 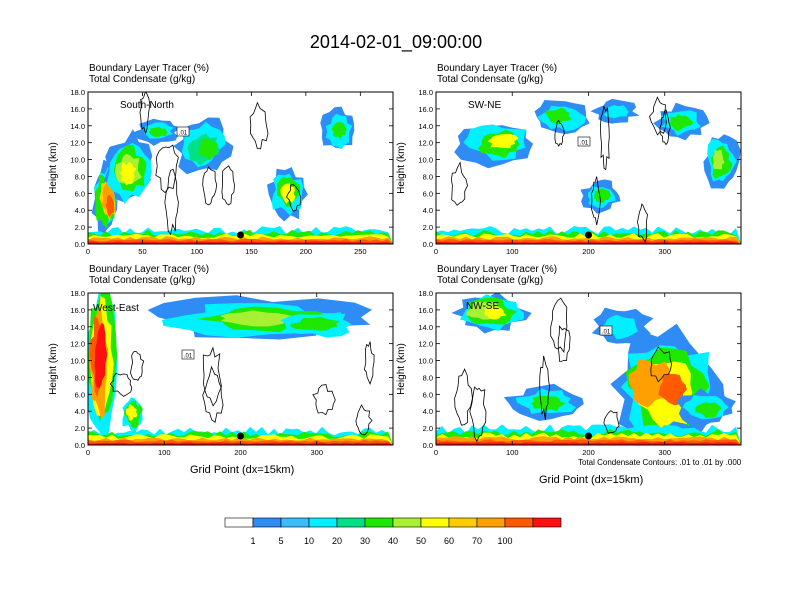 I want to click on panel-2-title-line2: Total Condensate (g/kg), so click(x=490, y=79).